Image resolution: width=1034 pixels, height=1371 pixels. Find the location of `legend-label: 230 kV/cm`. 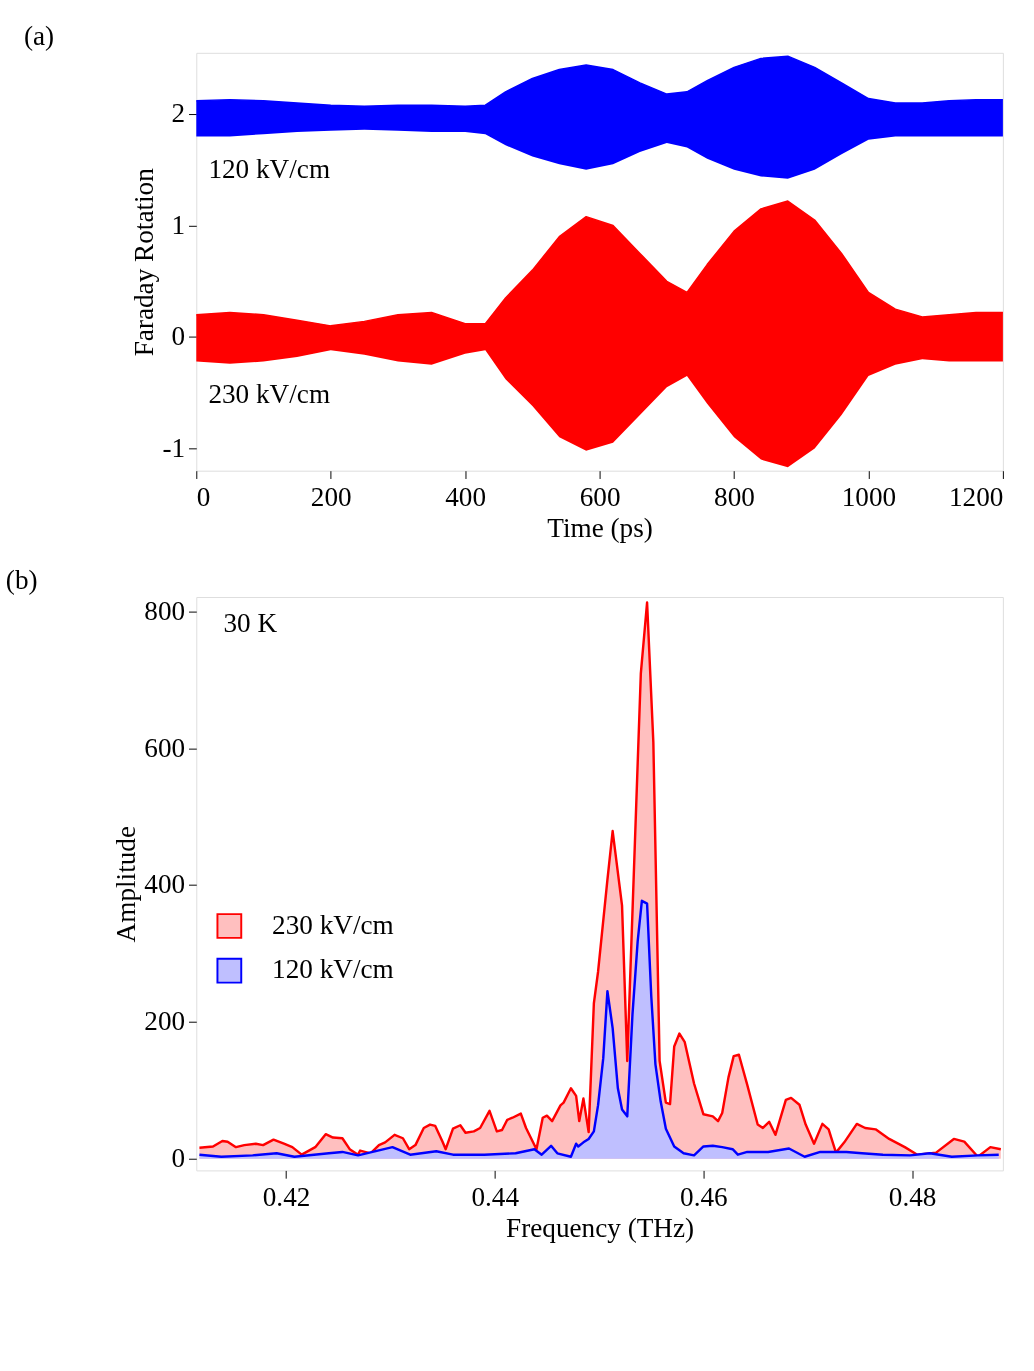

legend-label: 230 kV/cm is located at coordinates (333, 924).